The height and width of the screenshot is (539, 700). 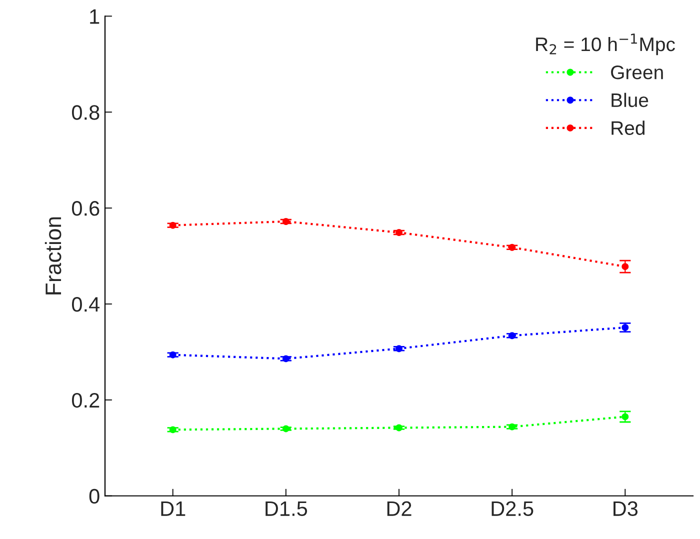 I want to click on y-axis-title: Fraction, so click(x=53, y=255).